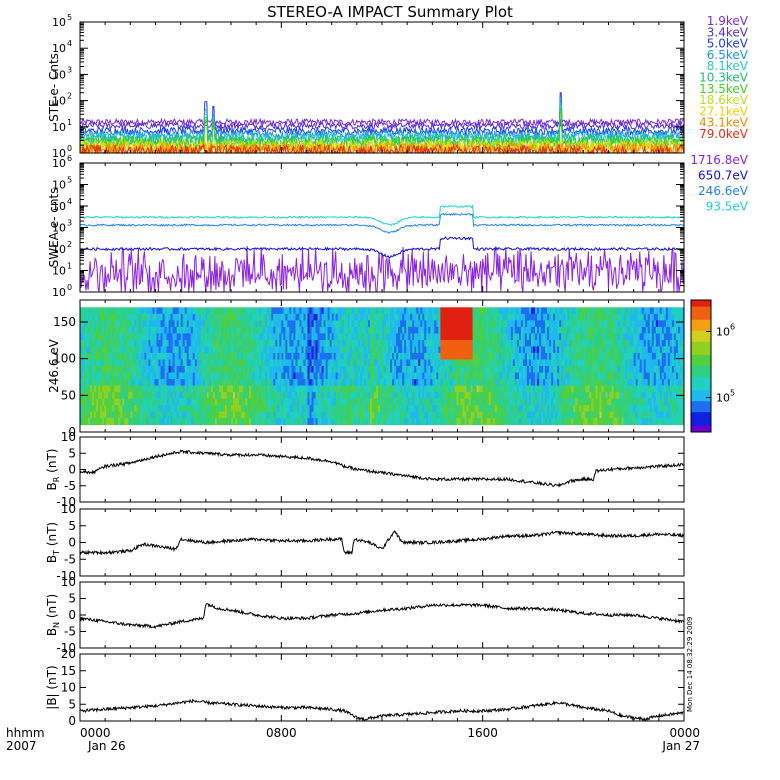 This screenshot has height=780, width=780. What do you see at coordinates (69, 96) in the screenshot?
I see `y-tick-exponent: 2` at bounding box center [69, 96].